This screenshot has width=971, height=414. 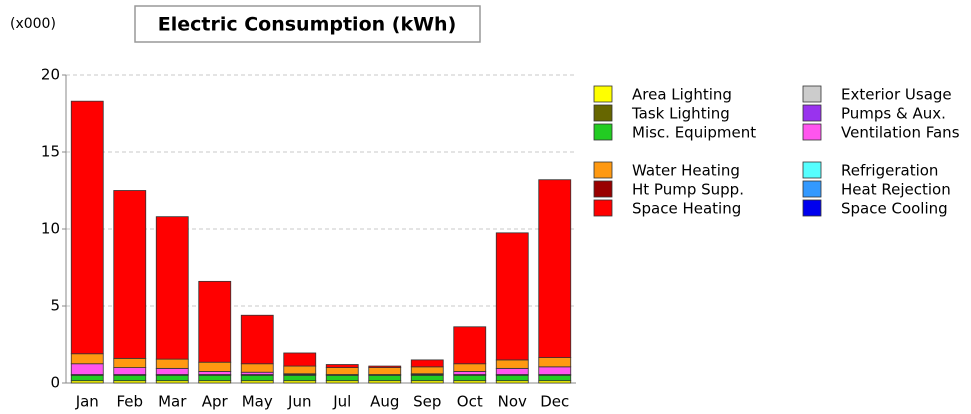 I want to click on y-tick-label: 20, so click(x=50, y=75).